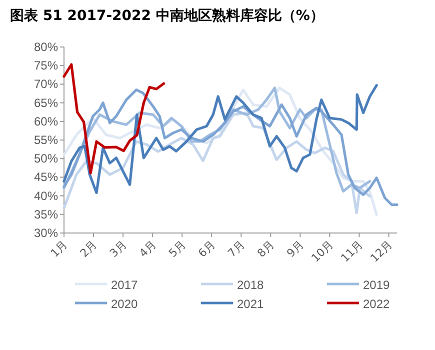 This screenshot has width=435, height=350. Describe the element at coordinates (265, 249) in the screenshot. I see `x-tick-label: 8月` at that location.